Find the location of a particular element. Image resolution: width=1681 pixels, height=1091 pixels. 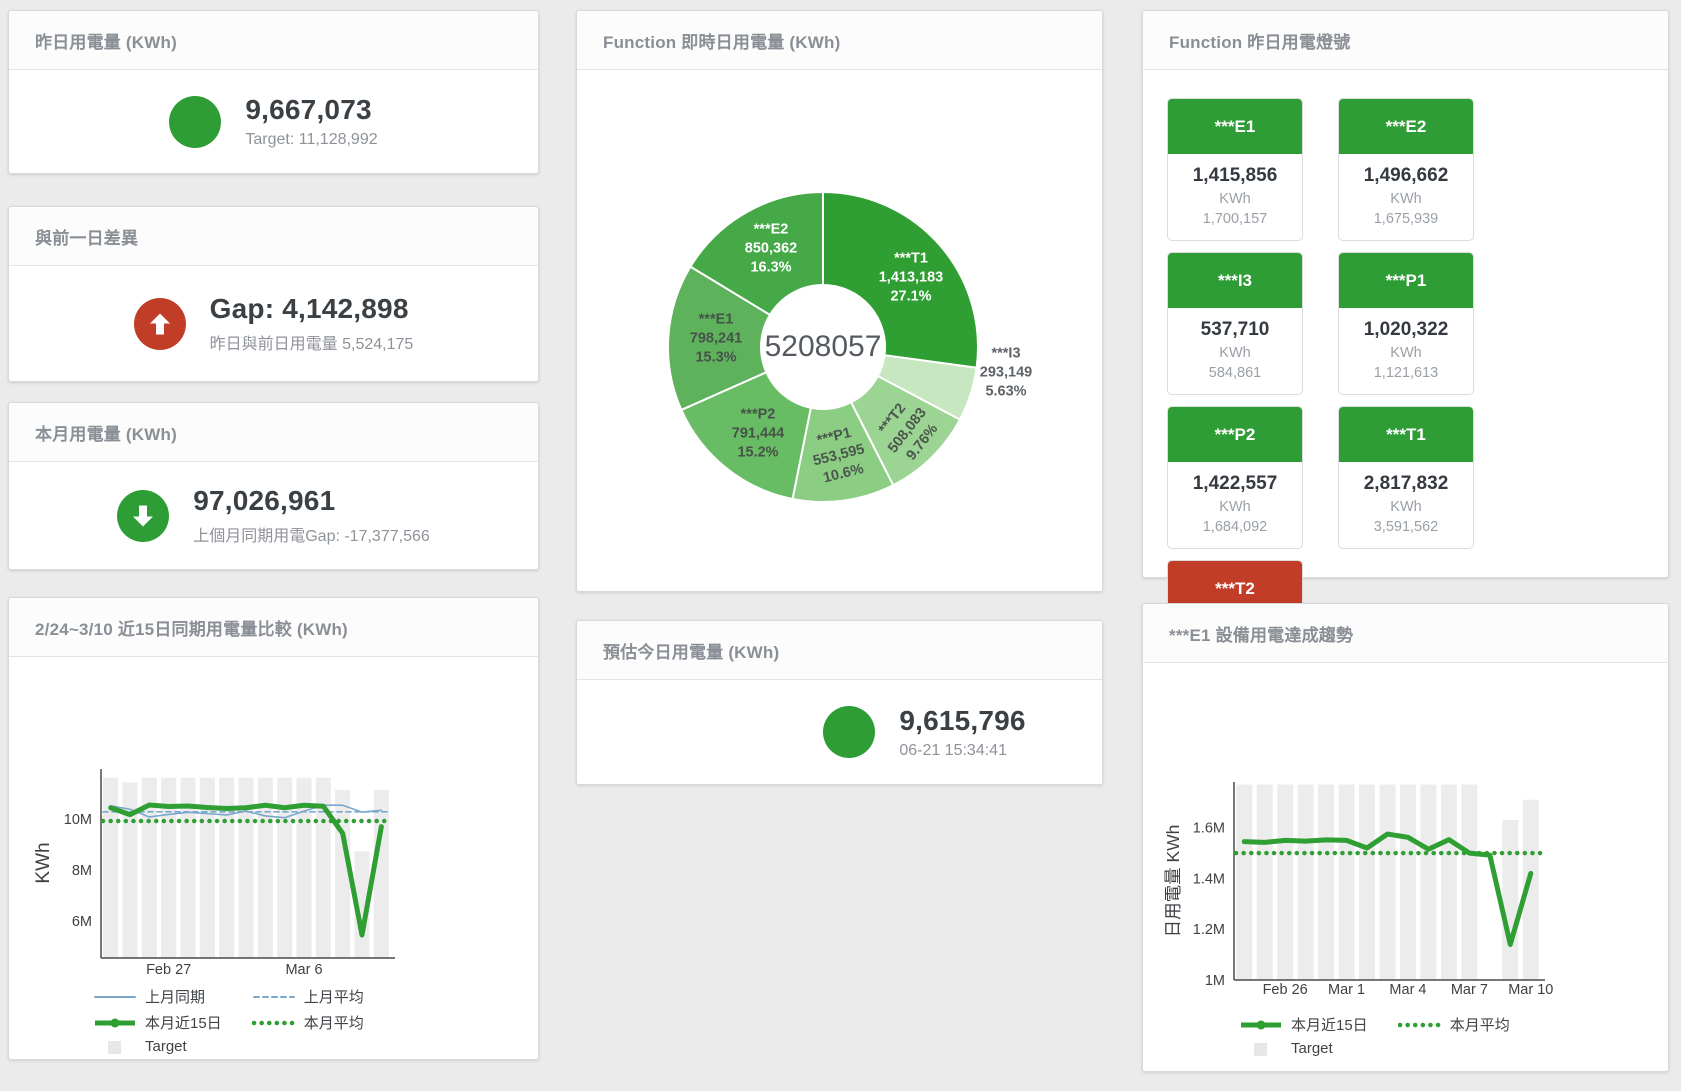

light-tile-label: ***T1 is located at coordinates (1406, 434).